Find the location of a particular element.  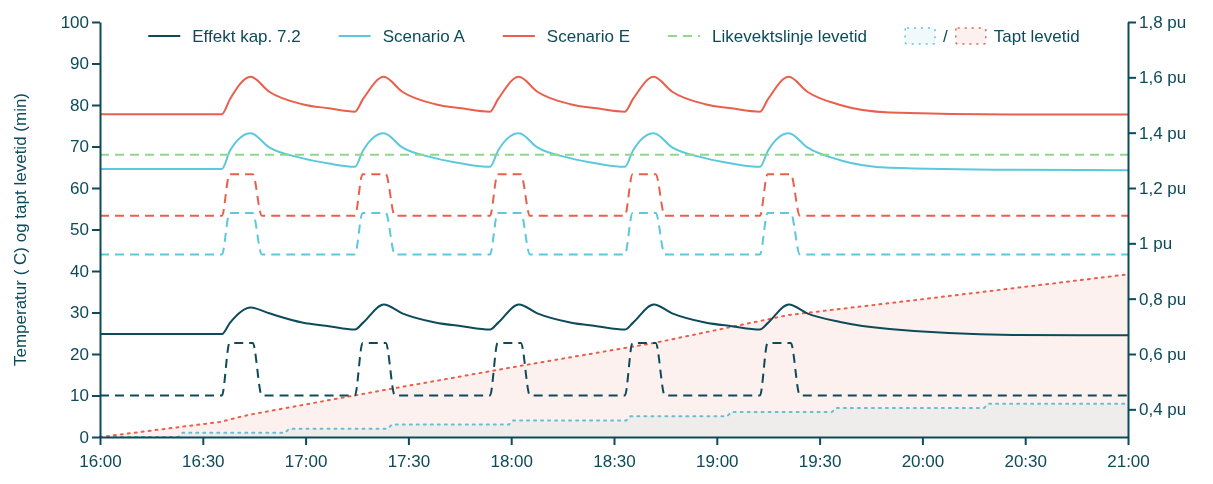

x-tick-label: 16:00 is located at coordinates (100, 461).